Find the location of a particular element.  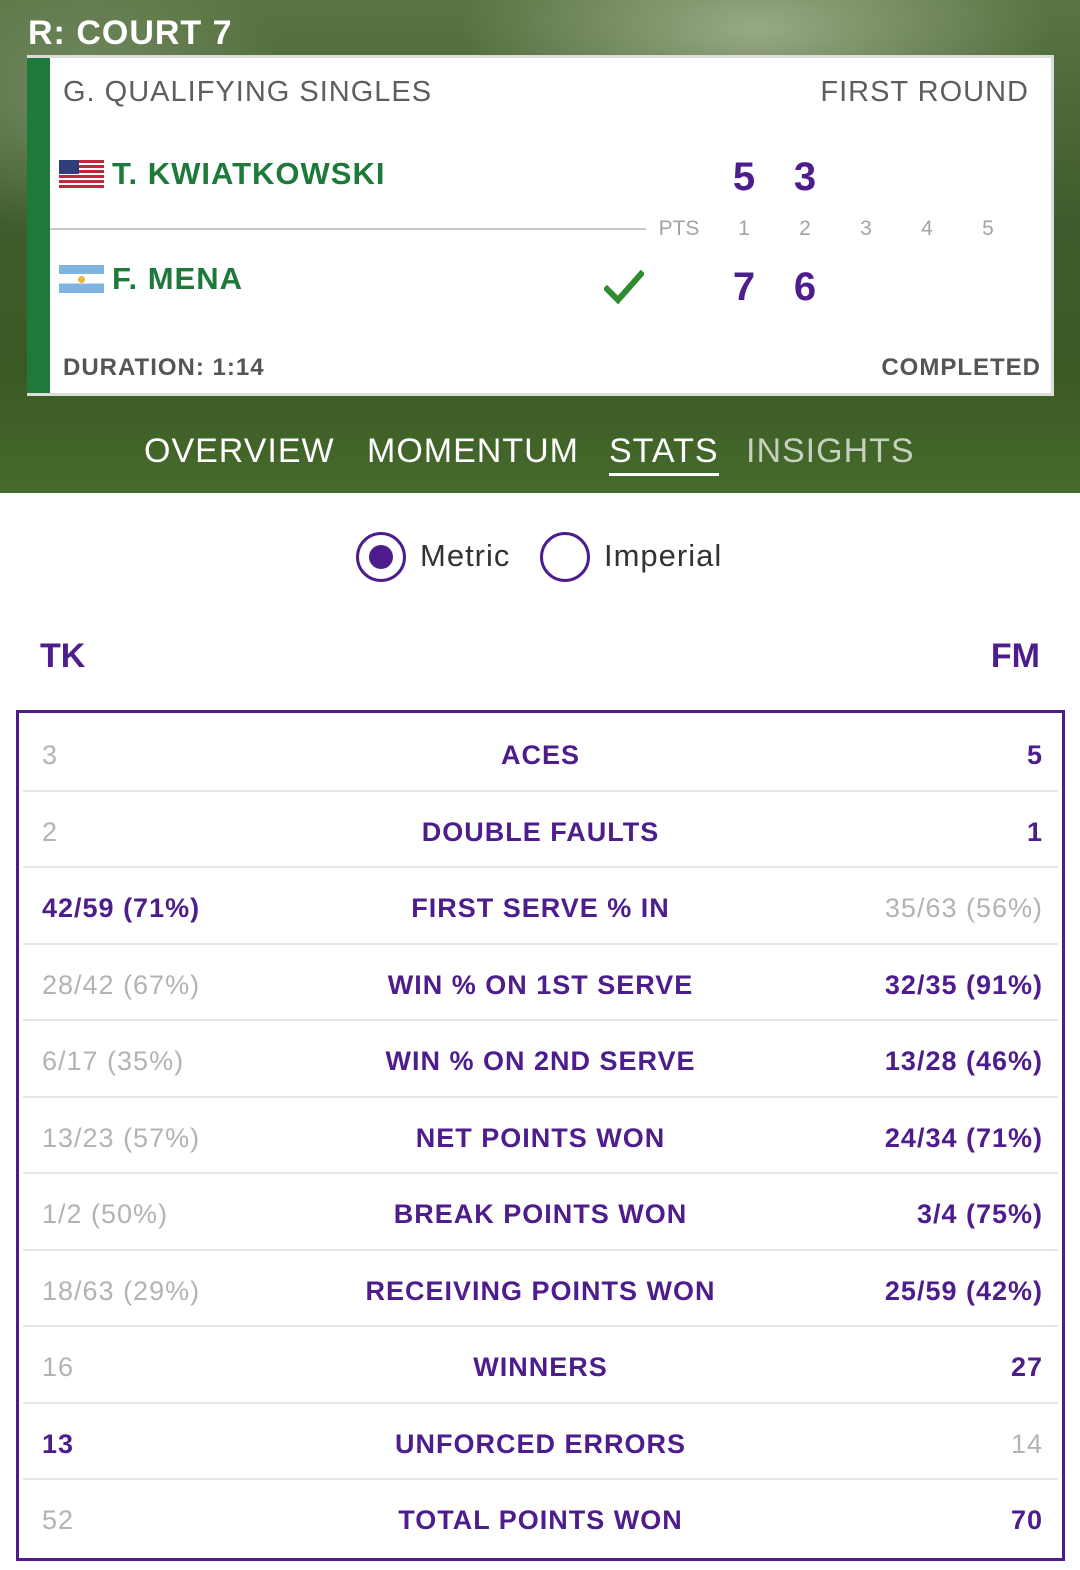

stat-right-value: 35/63 (56%) is located at coordinates (963, 908).